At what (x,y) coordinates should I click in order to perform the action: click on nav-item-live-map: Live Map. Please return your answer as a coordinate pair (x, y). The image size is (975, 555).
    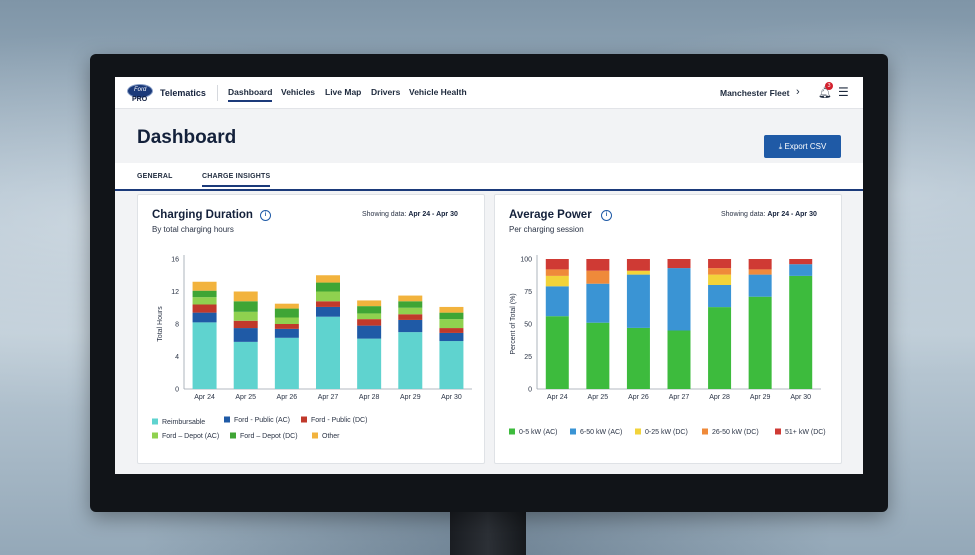
    Looking at the image, I should click on (343, 92).